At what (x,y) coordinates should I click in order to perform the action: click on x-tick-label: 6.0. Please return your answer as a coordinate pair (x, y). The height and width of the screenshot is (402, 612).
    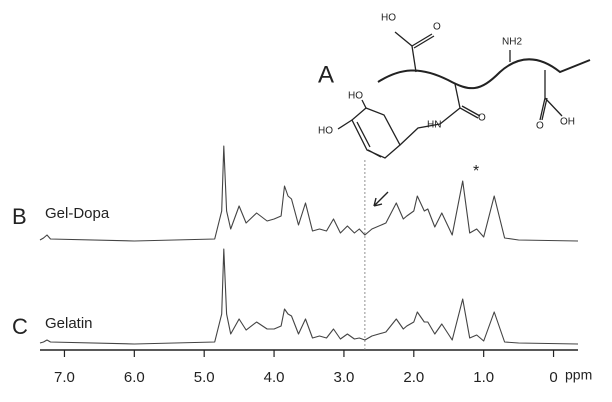
    Looking at the image, I should click on (134, 377).